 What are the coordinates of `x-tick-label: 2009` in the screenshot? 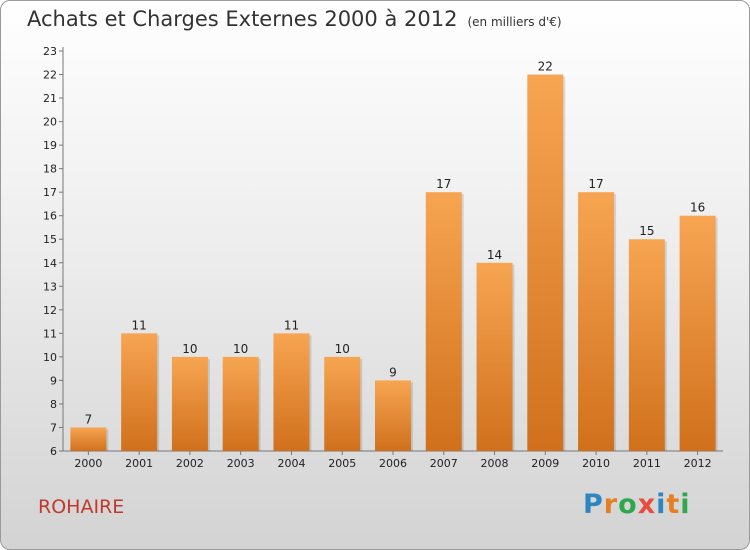 It's located at (545, 463).